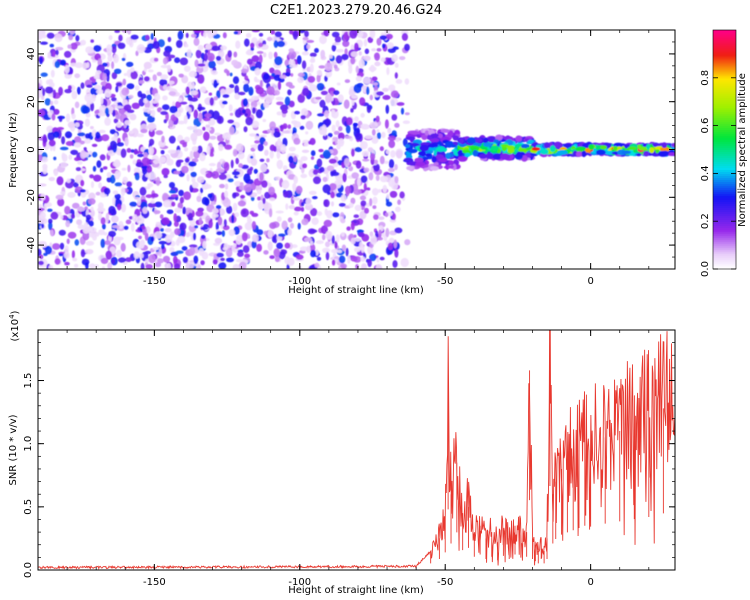 This screenshot has height=600, width=750. I want to click on snr-x-label: Height of straight line (km), so click(356, 590).